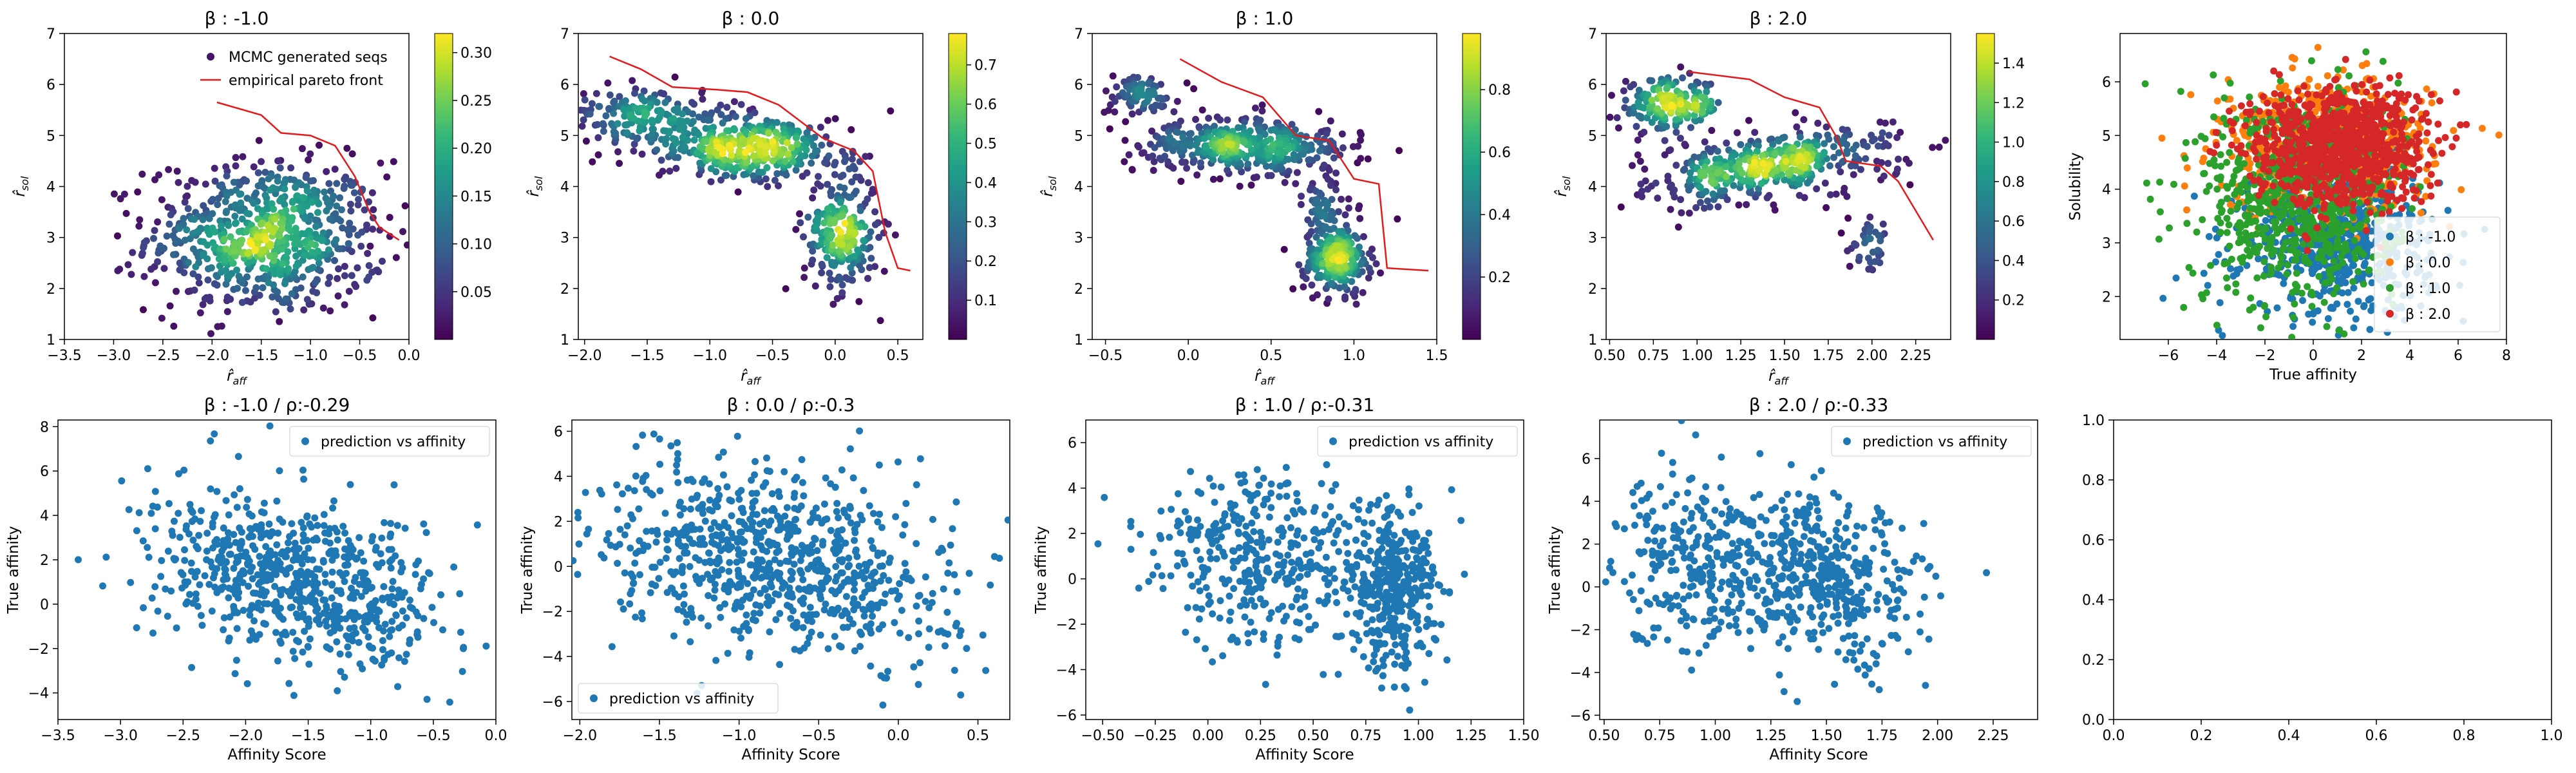  I want to click on x-tick-label: −4, so click(2216, 356).